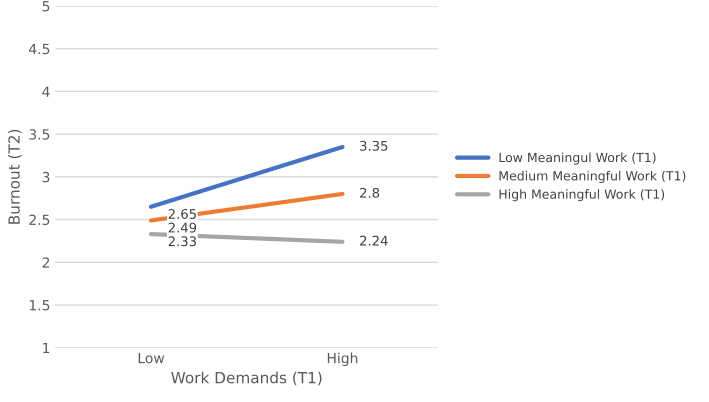  Describe the element at coordinates (343, 359) in the screenshot. I see `x-tick-label: High` at that location.